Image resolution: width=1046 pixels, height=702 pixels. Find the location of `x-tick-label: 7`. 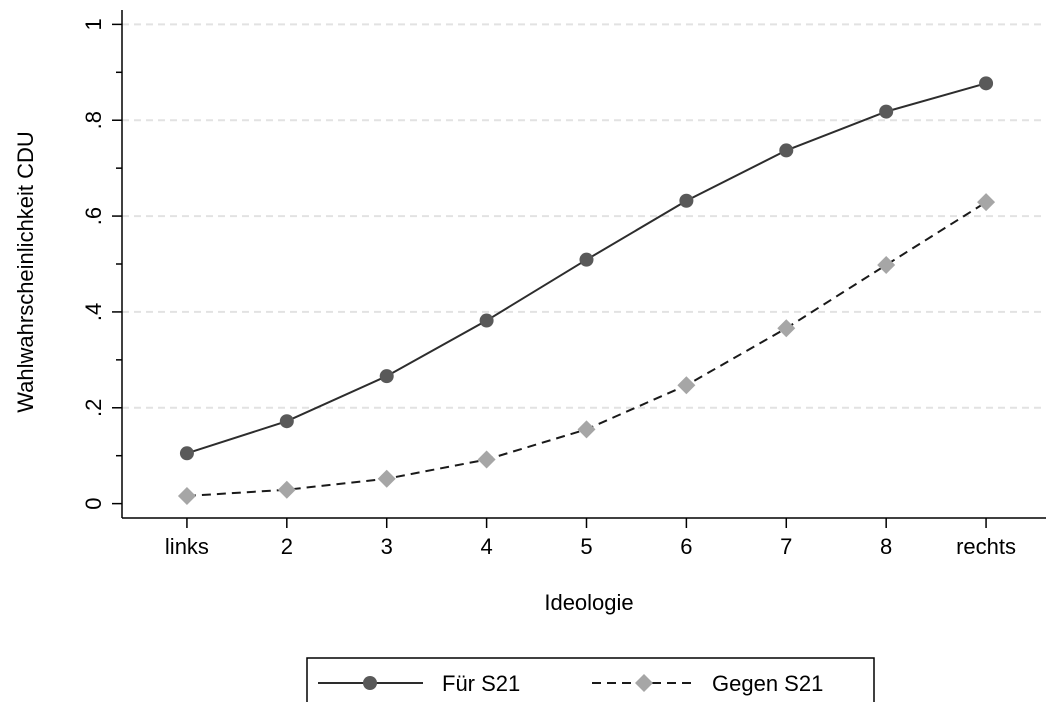

x-tick-label: 7 is located at coordinates (786, 546).